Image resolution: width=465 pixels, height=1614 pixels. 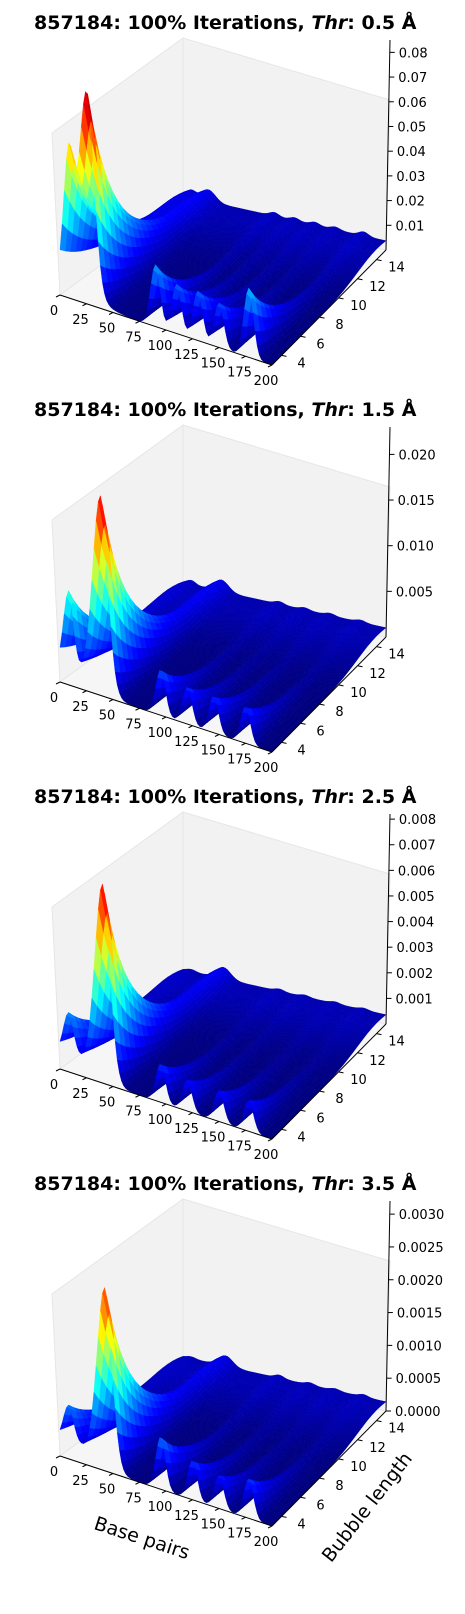 I want to click on z-tick-label: 0.010, so click(x=415, y=547).